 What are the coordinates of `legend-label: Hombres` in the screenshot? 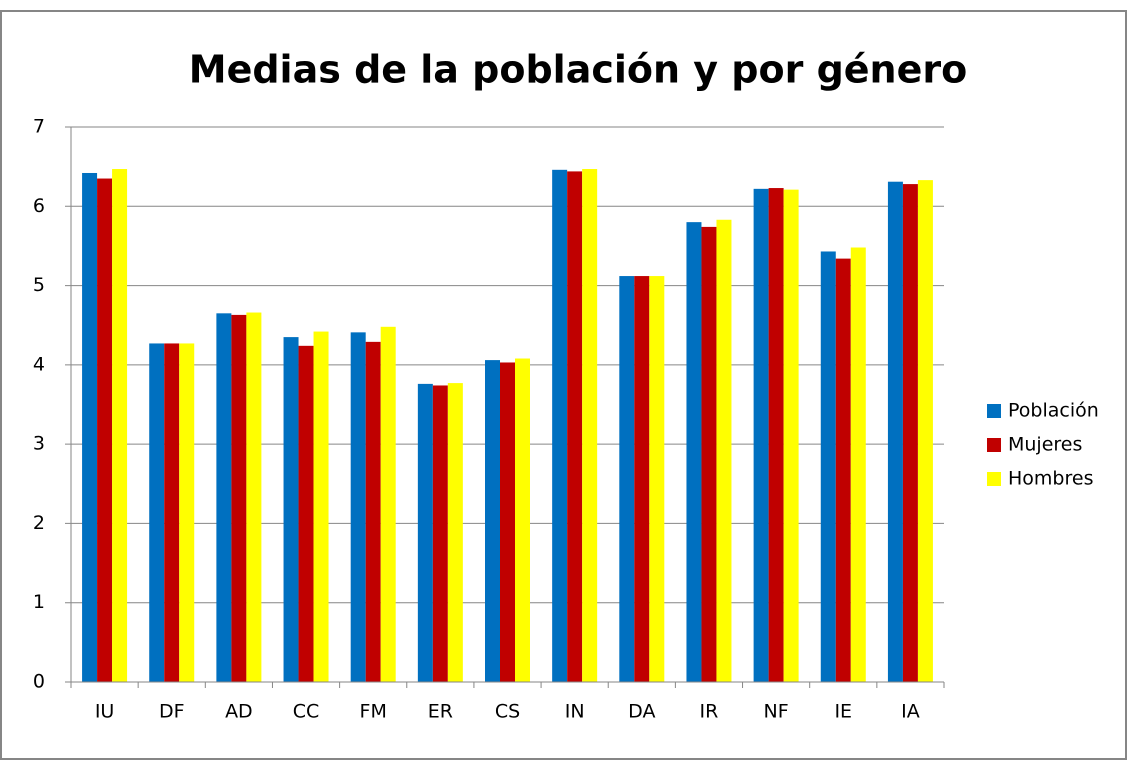 It's located at (1050, 479).